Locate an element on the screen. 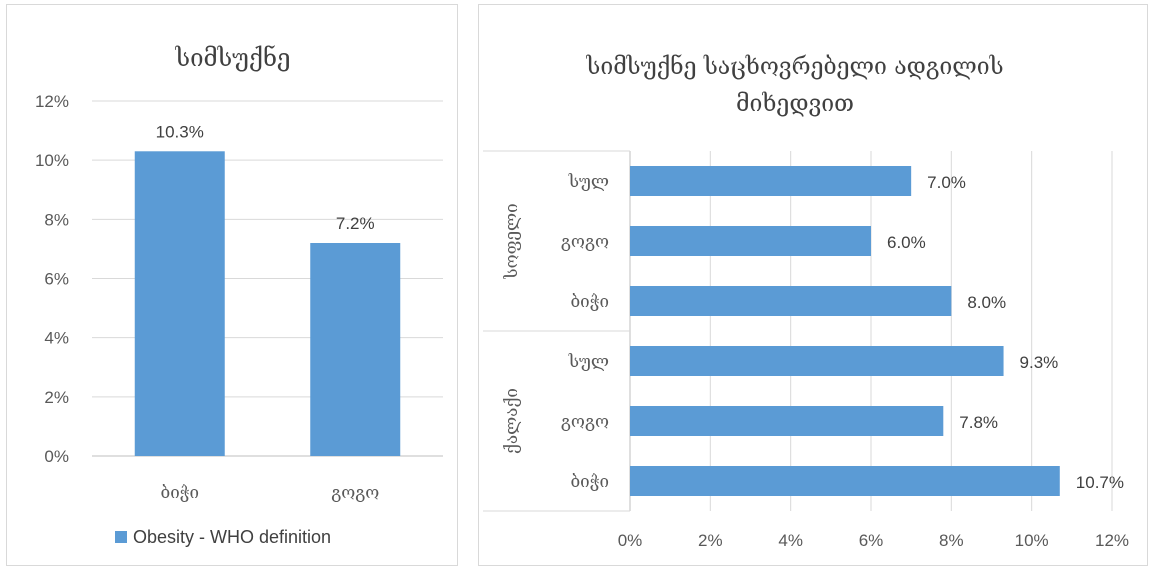 The height and width of the screenshot is (571, 1153). group-label: ქალაქი is located at coordinates (512, 421).